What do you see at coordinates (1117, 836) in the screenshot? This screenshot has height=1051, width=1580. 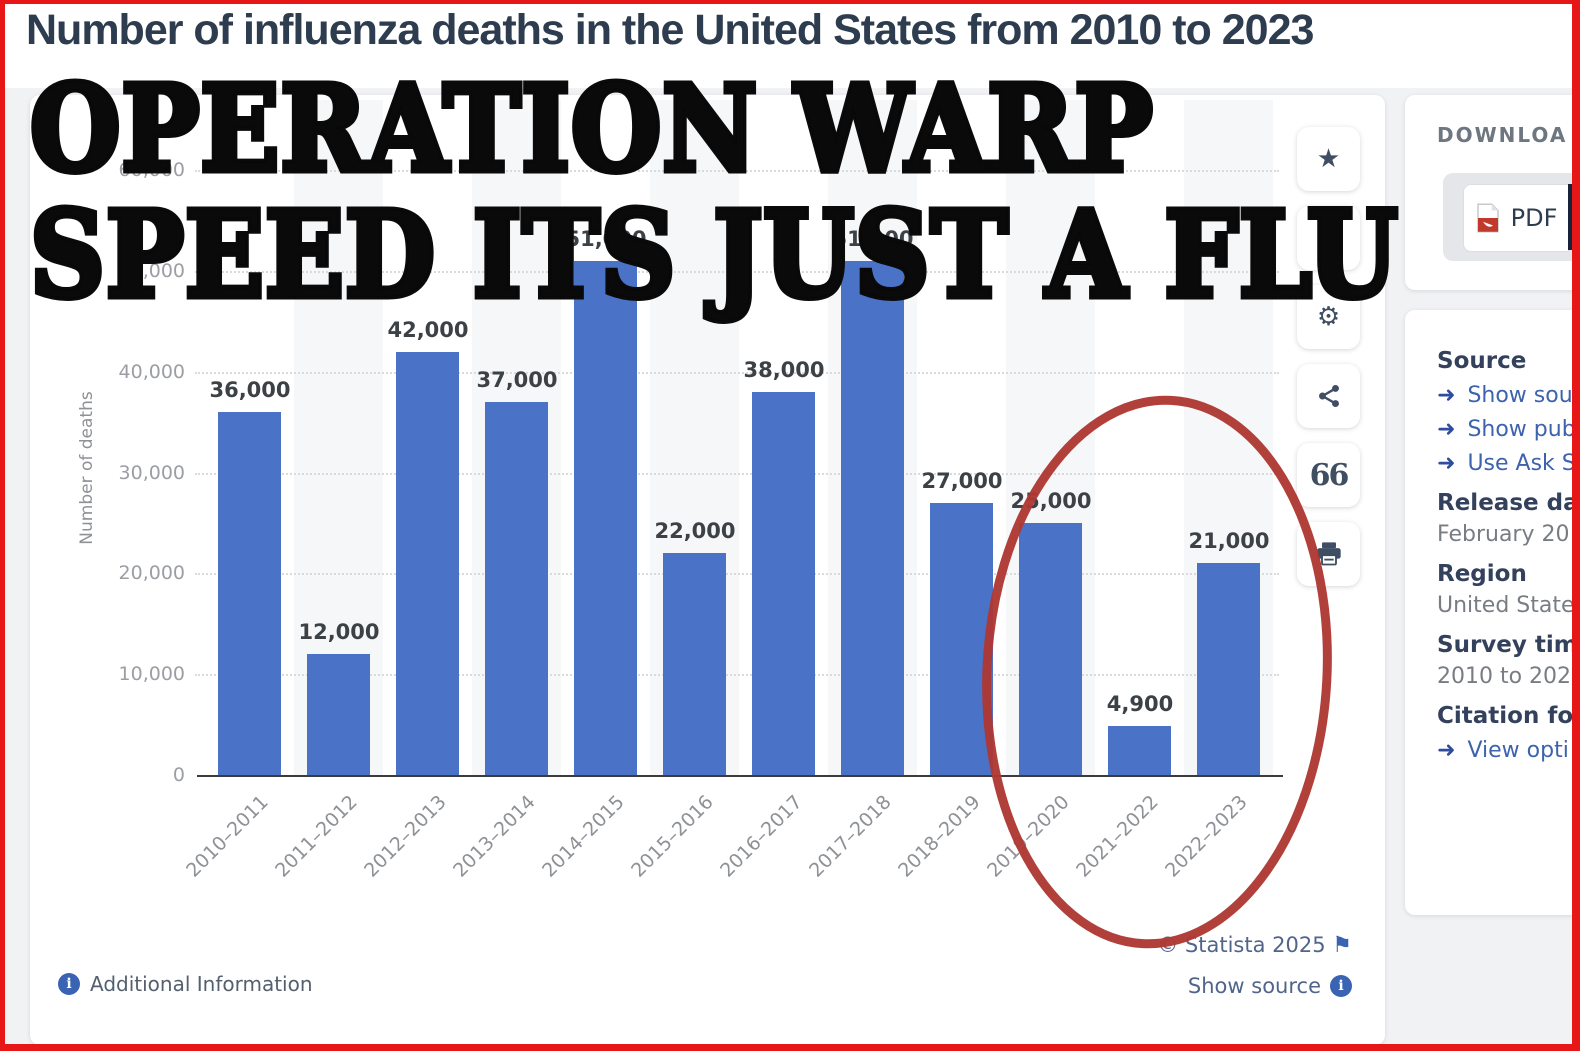 I see `x-tick-text: 2021–2022` at bounding box center [1117, 836].